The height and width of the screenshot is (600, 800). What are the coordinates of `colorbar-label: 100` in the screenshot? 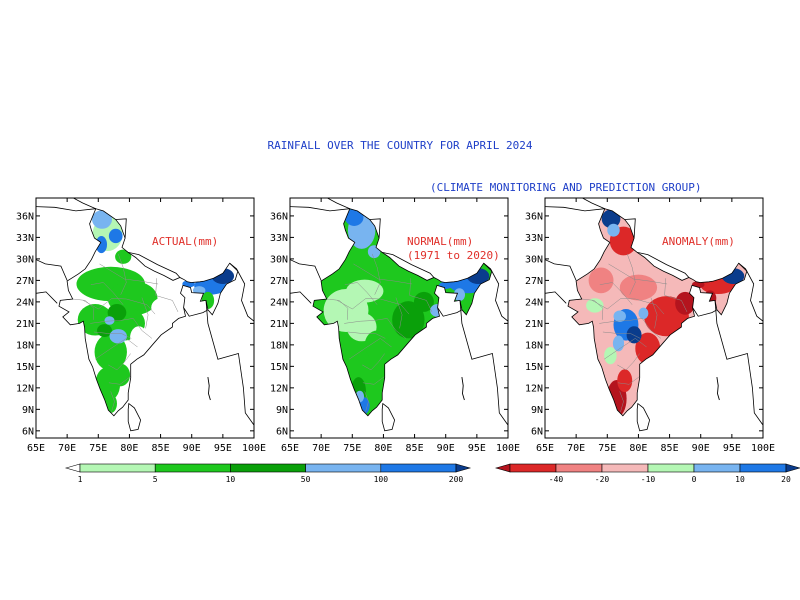 It's located at (381, 479).